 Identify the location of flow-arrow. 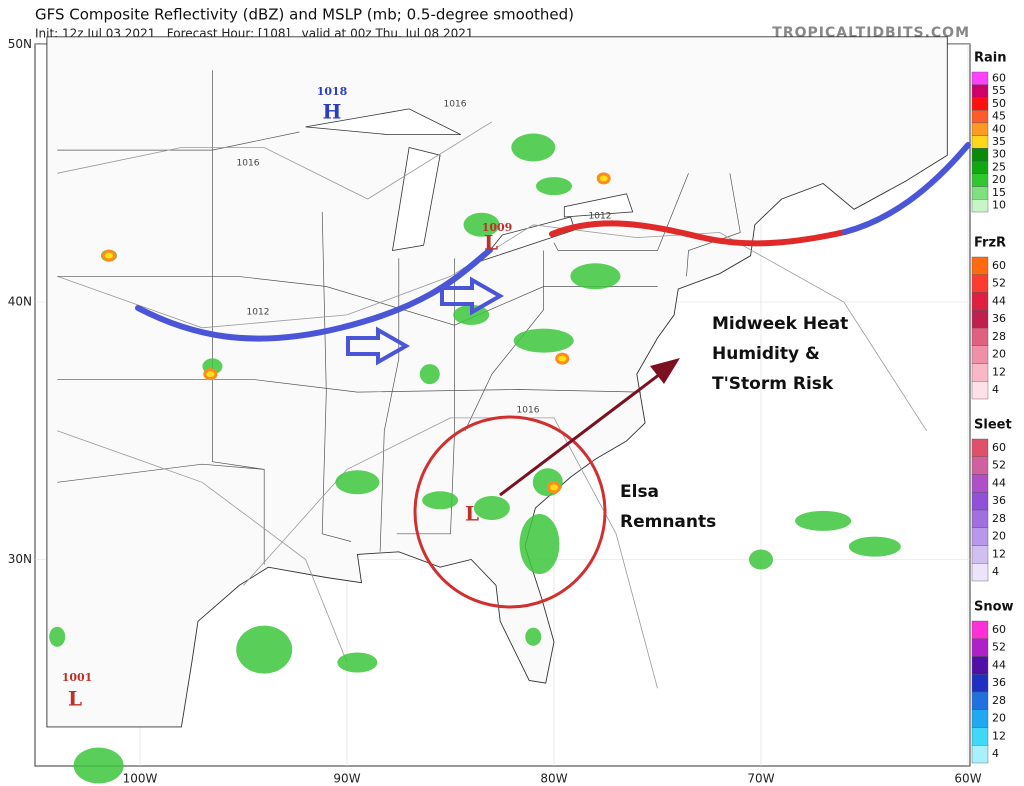
(472, 296).